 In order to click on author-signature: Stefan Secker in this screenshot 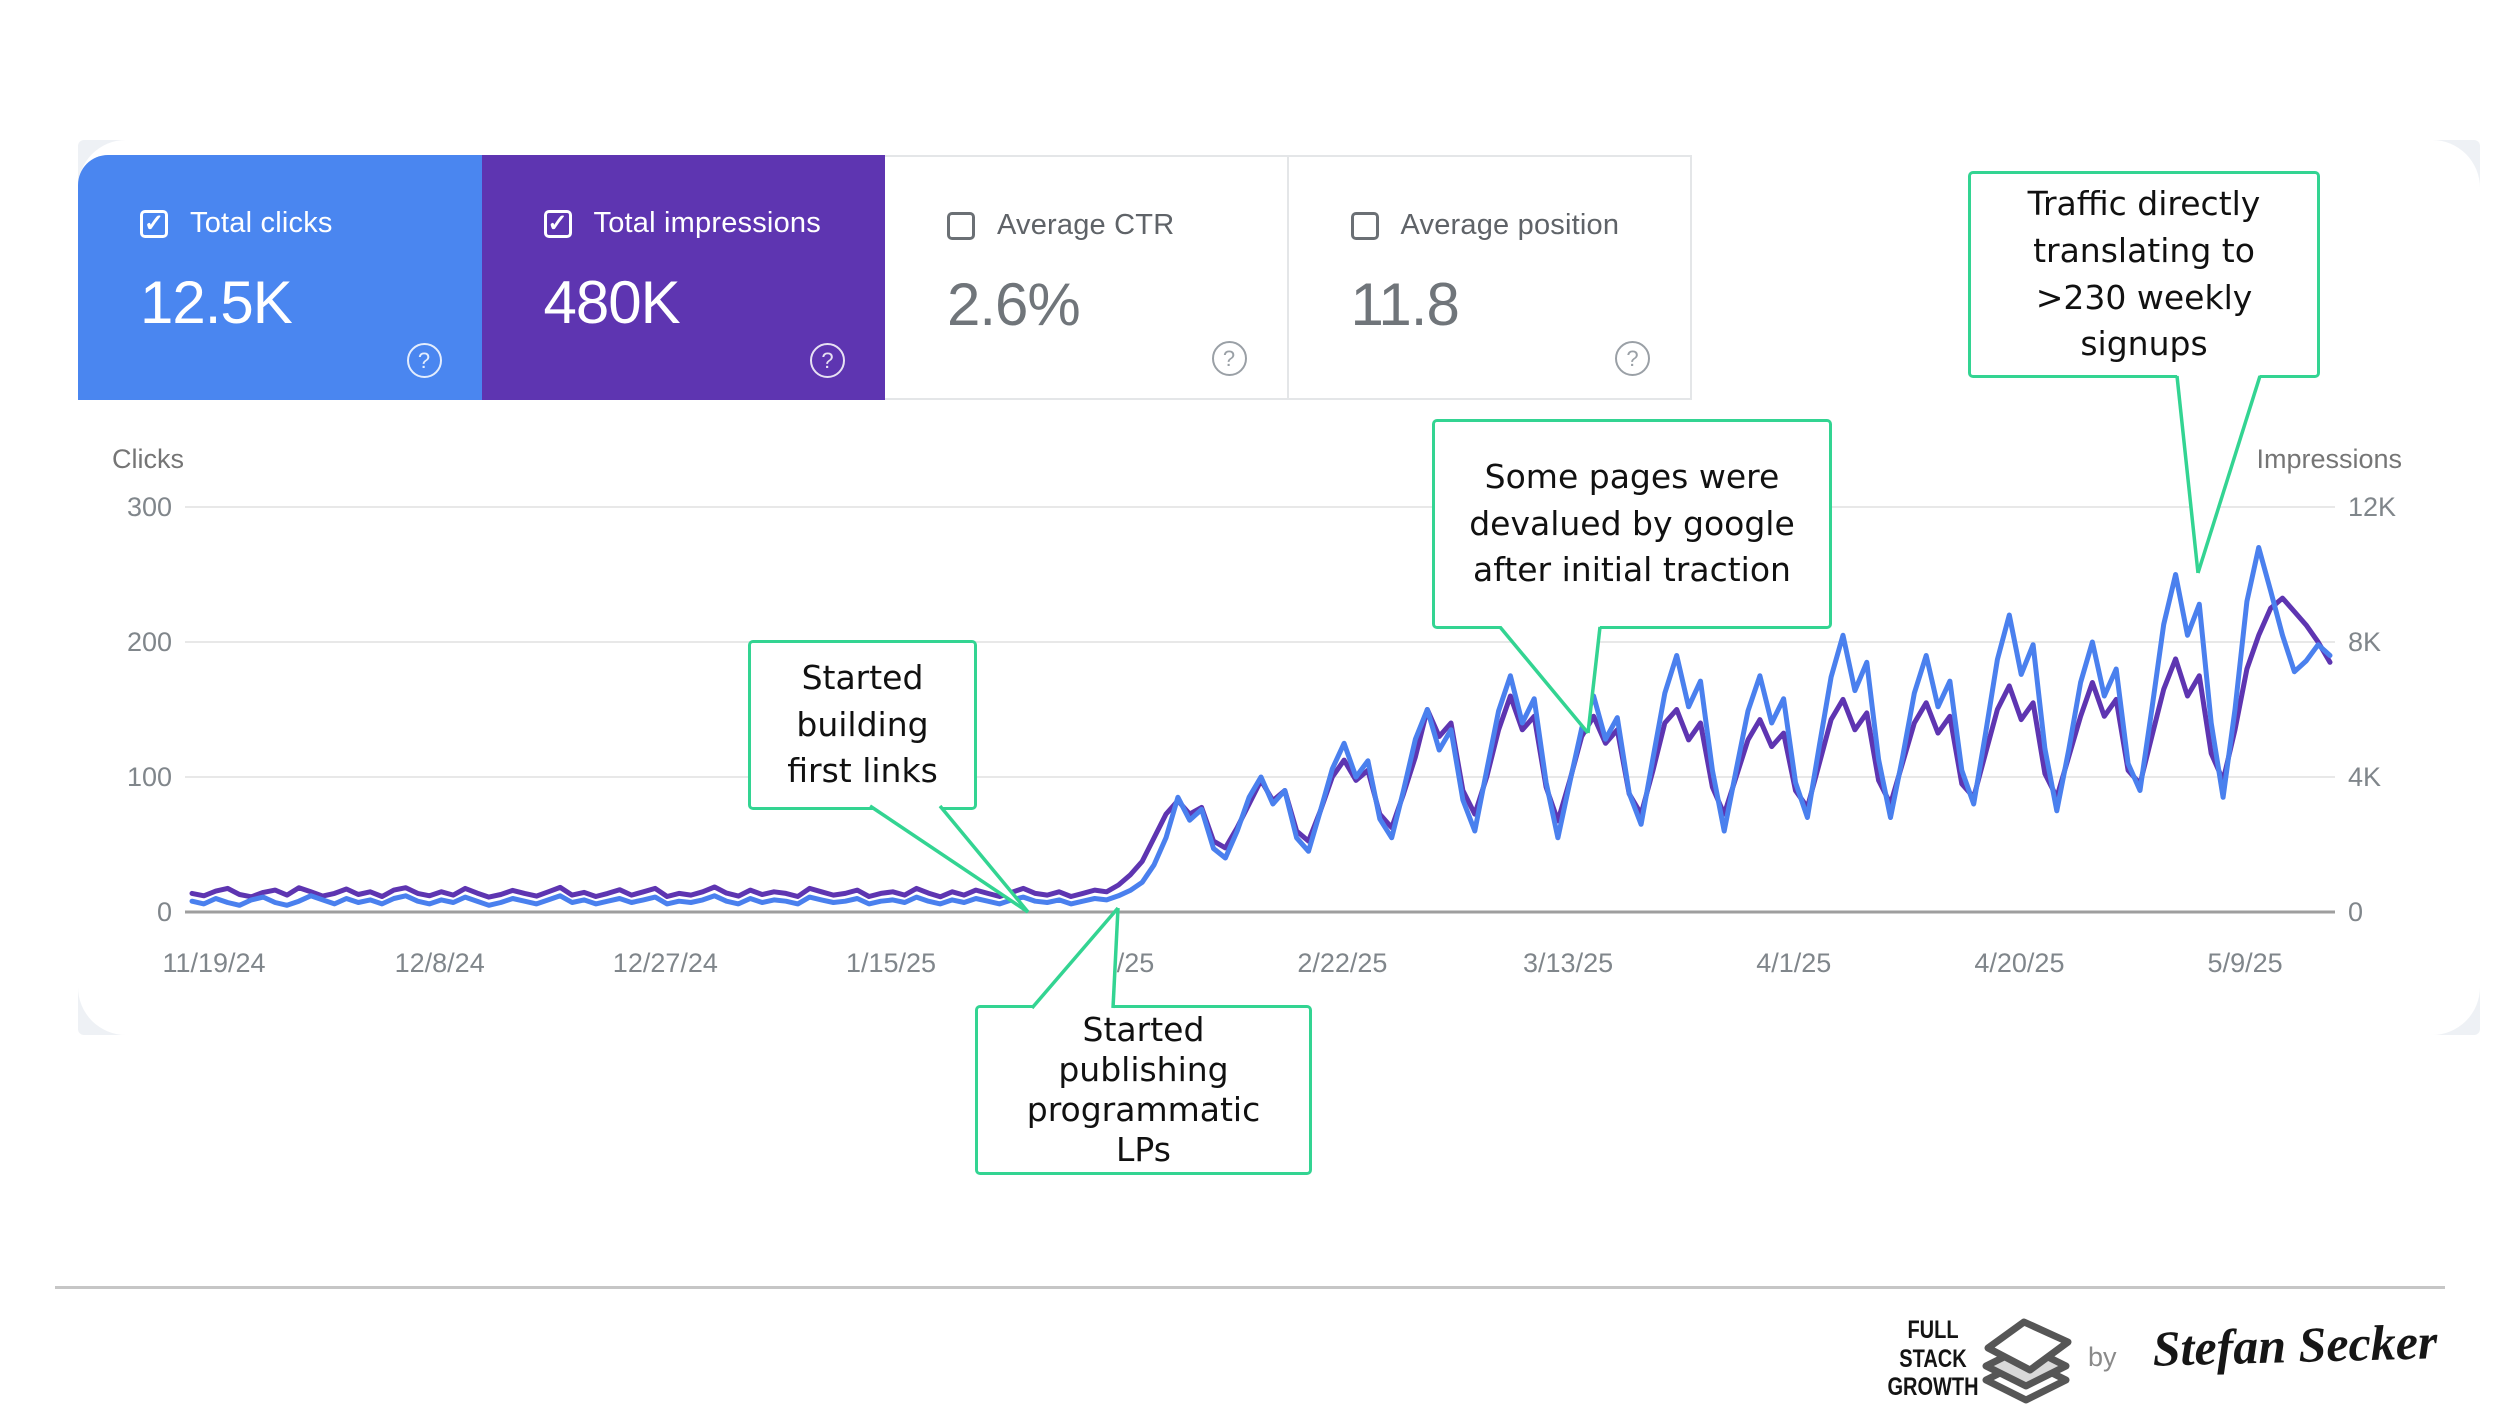, I will do `click(2295, 1345)`.